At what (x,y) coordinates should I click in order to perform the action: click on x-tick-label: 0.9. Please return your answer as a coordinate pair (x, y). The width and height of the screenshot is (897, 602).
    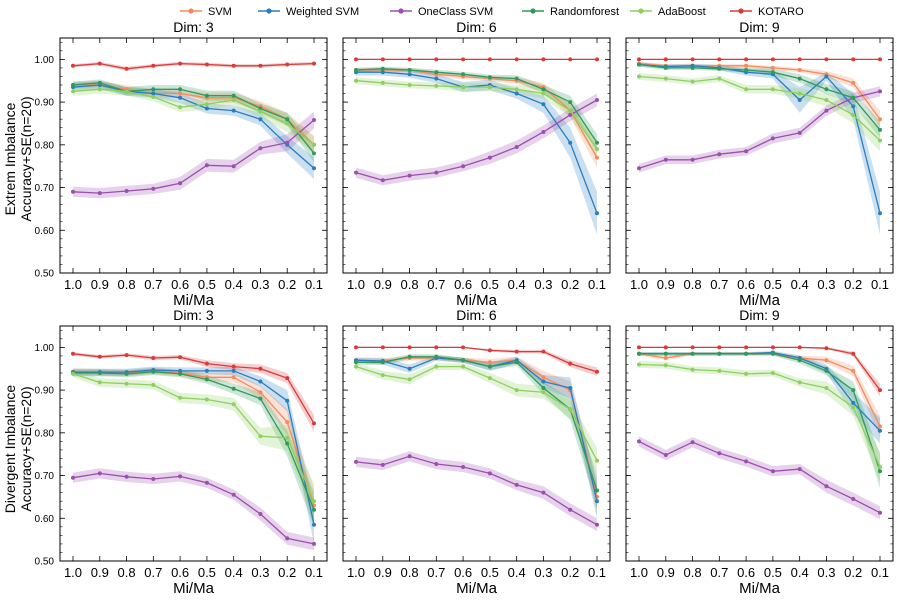
    Looking at the image, I should click on (100, 284).